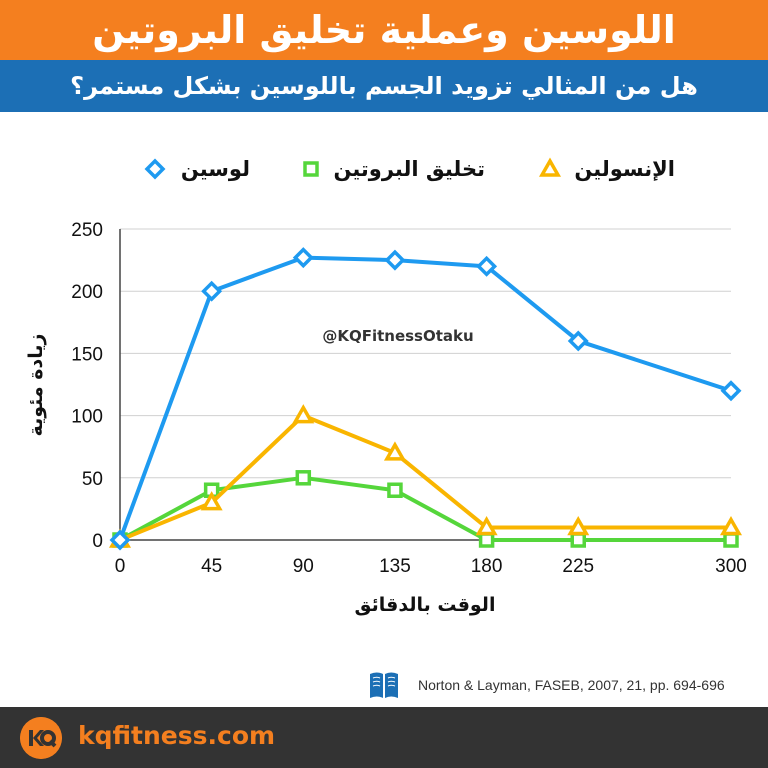 The width and height of the screenshot is (768, 768). I want to click on legend-item: تخليق البروتين, so click(394, 169).